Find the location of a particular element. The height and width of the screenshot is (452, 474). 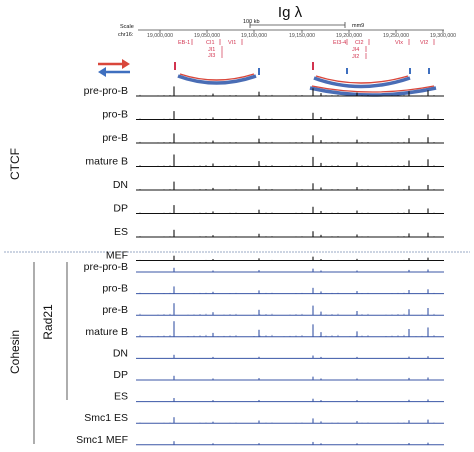

gene-segment-label: EB-1 is located at coordinates (184, 43).